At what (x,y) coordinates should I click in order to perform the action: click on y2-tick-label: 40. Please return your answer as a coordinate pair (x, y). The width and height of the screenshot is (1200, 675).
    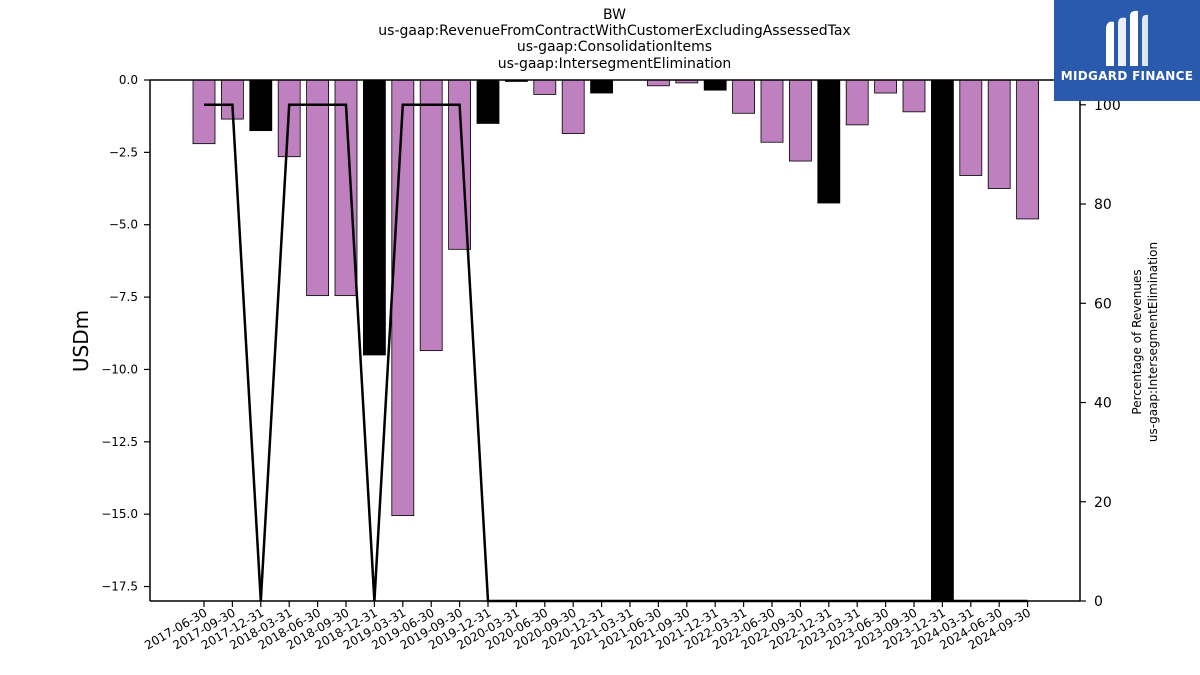
    Looking at the image, I should click on (1103, 404).